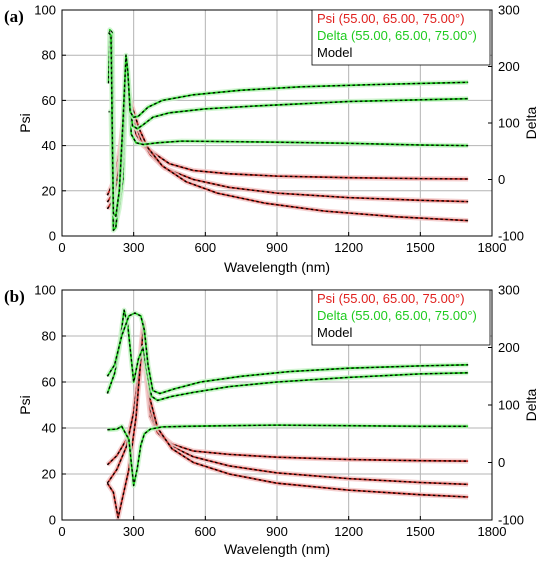  What do you see at coordinates (287, 353) in the screenshot?
I see `model-line` at bounding box center [287, 353].